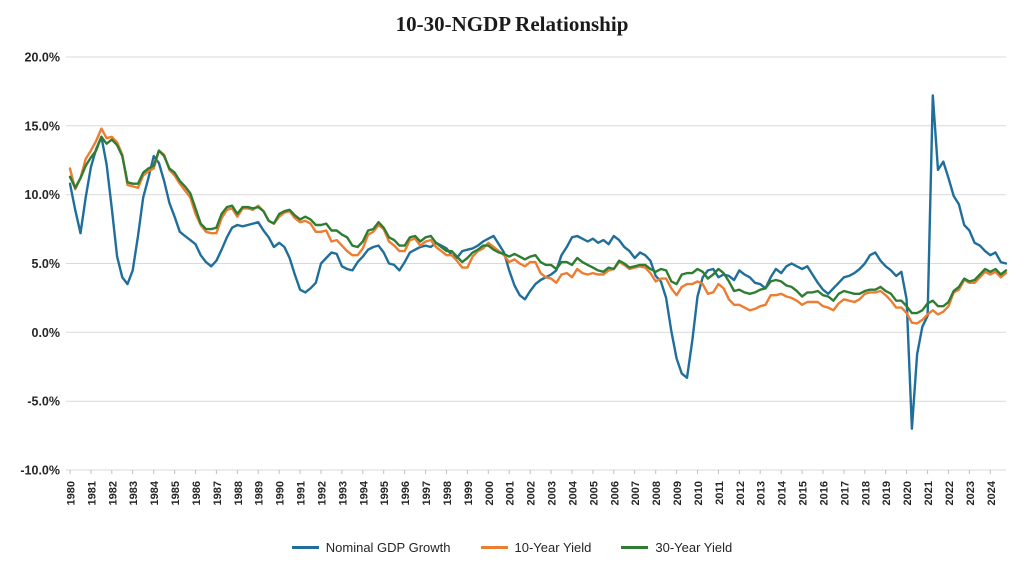  I want to click on x-axis-label: 1987, so click(218, 493).